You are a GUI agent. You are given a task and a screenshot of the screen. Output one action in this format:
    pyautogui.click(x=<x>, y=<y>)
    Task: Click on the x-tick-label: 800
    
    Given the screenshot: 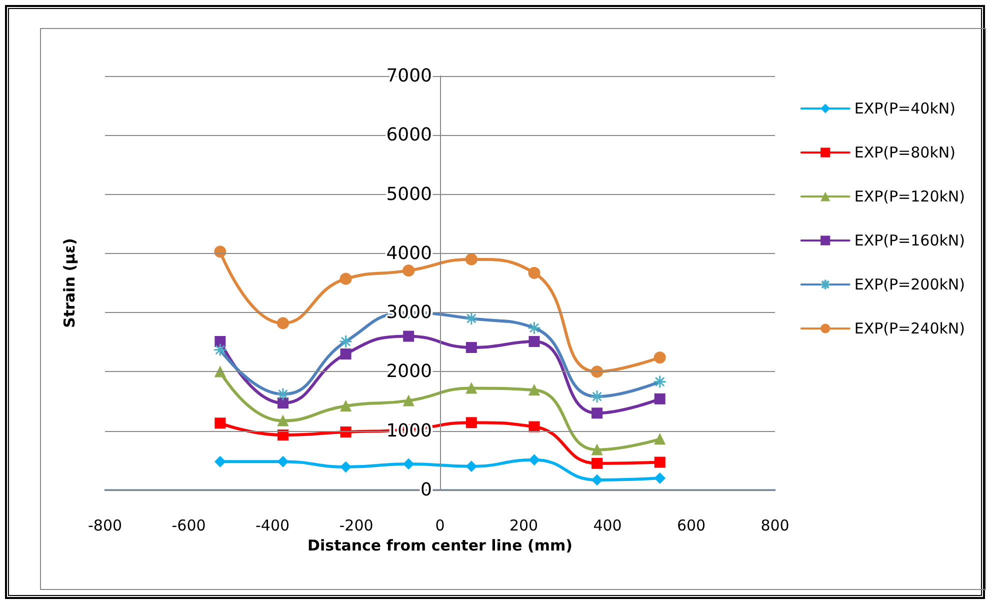 What is the action you would take?
    pyautogui.click(x=775, y=525)
    